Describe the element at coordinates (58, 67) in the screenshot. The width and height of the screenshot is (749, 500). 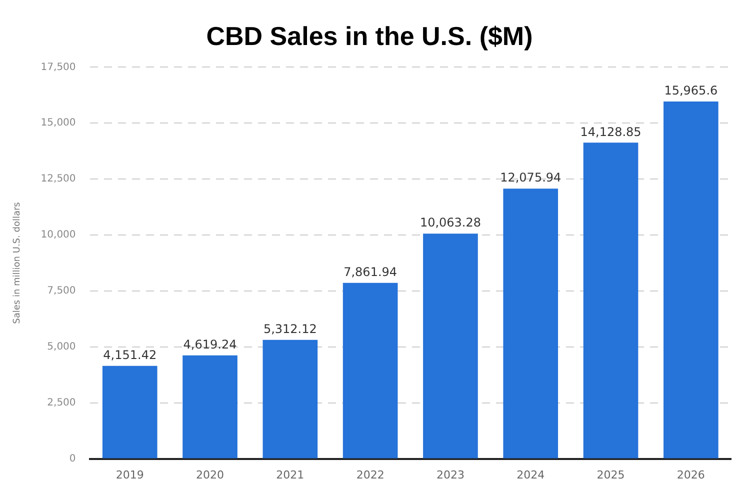
I see `y-tick-label: 17,500` at that location.